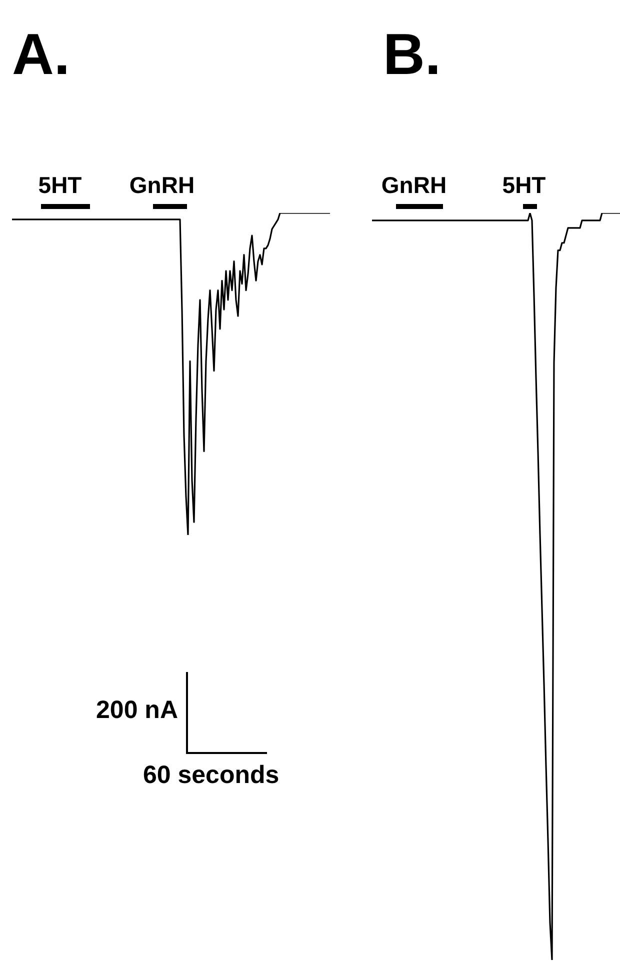 Image resolution: width=620 pixels, height=973 pixels. Describe the element at coordinates (137, 710) in the screenshot. I see `text: 200 nA` at that location.